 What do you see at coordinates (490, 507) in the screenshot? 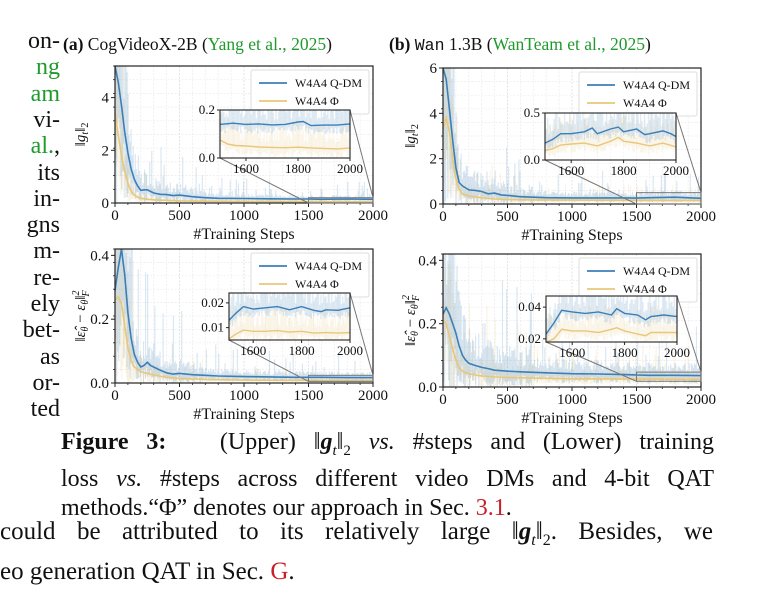
I see `section-ref-3-1: 3.1` at bounding box center [490, 507].